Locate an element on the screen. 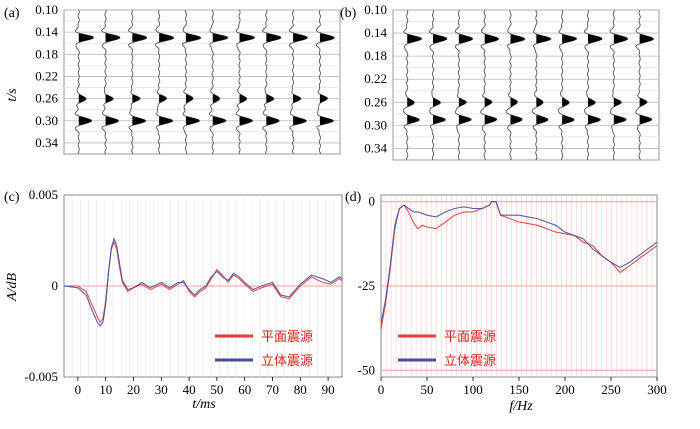  panel-label-a: (a) is located at coordinates (12, 13).